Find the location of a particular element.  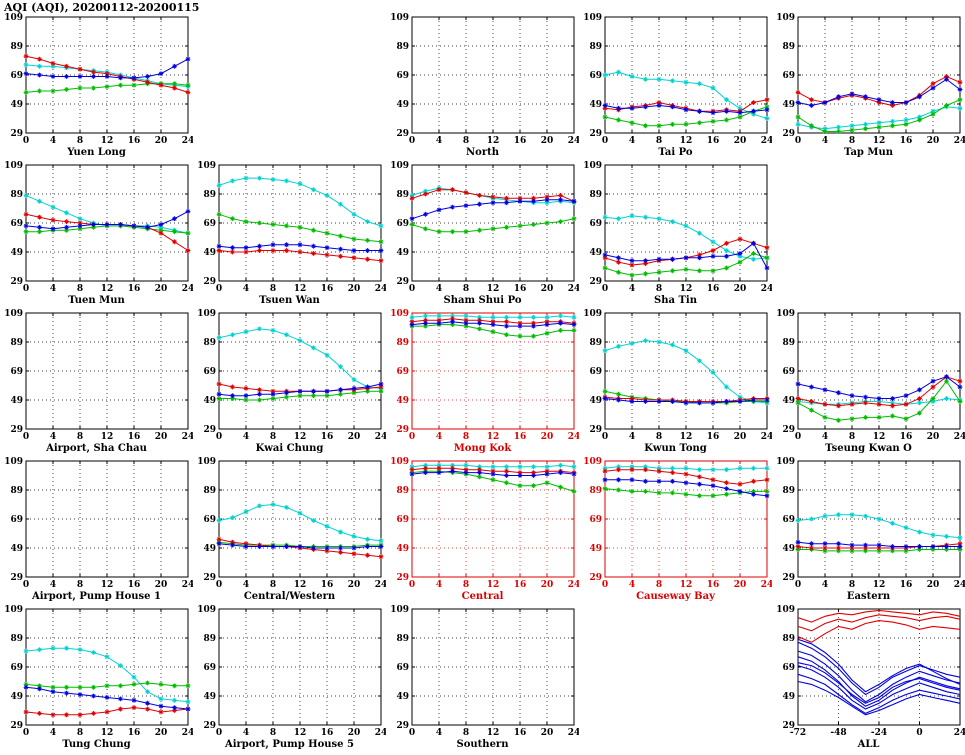

page-title: AQI (AQI), 20200112-20200115 is located at coordinates (102, 7).